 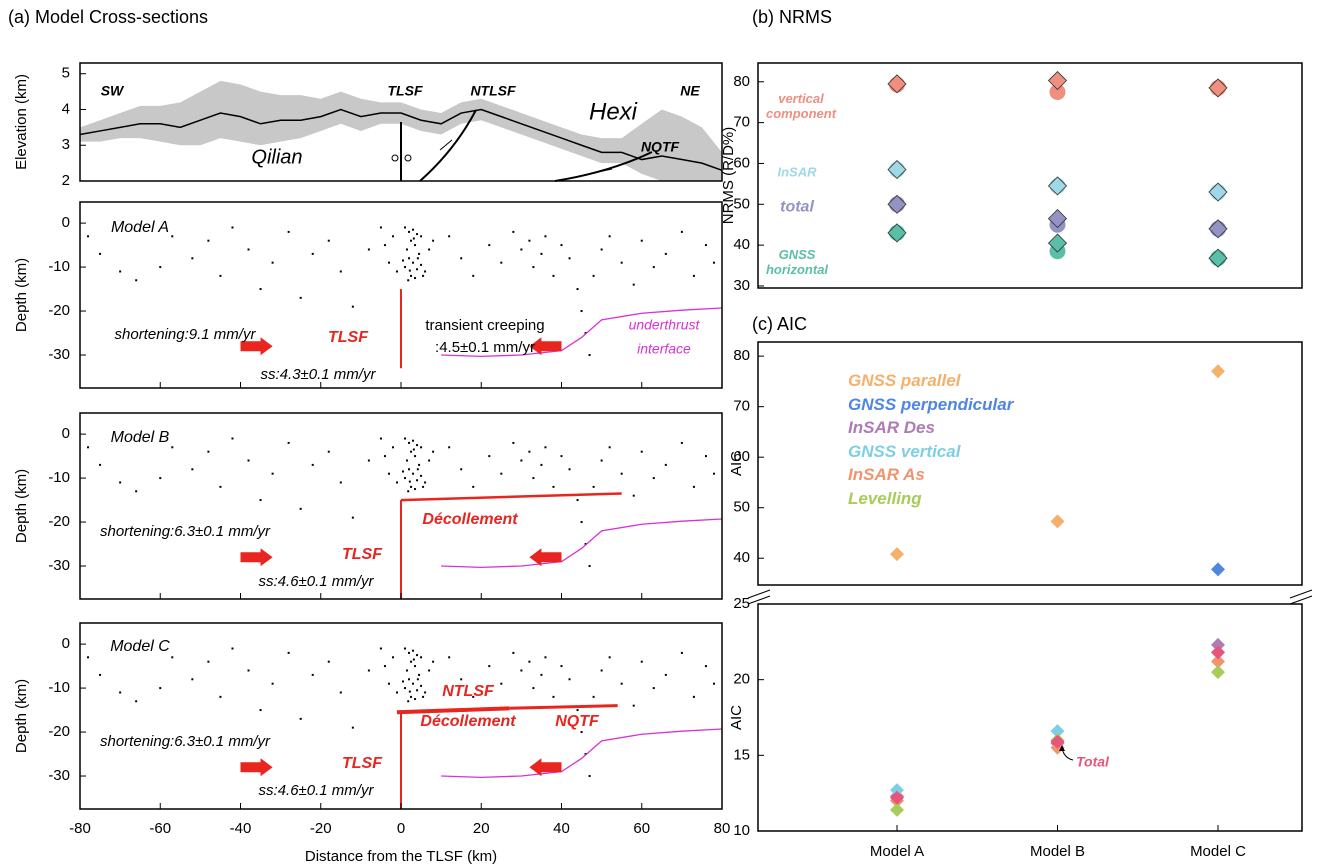 I want to click on x-tick-label: -80, so click(x=80, y=828).